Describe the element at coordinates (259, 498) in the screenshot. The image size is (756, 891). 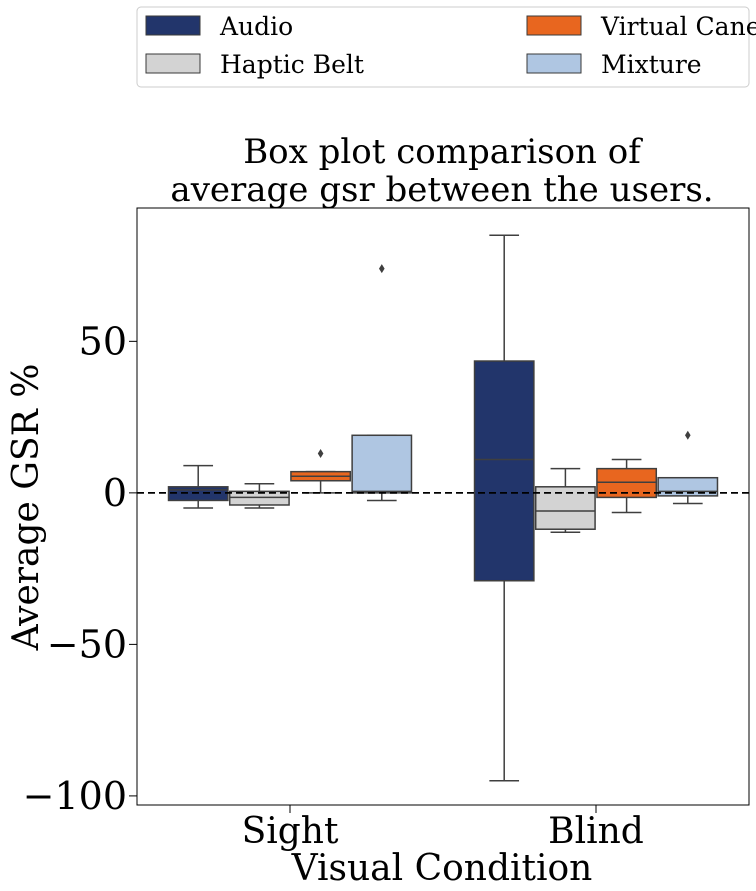
I see `box-haptic-belt-sight` at that location.